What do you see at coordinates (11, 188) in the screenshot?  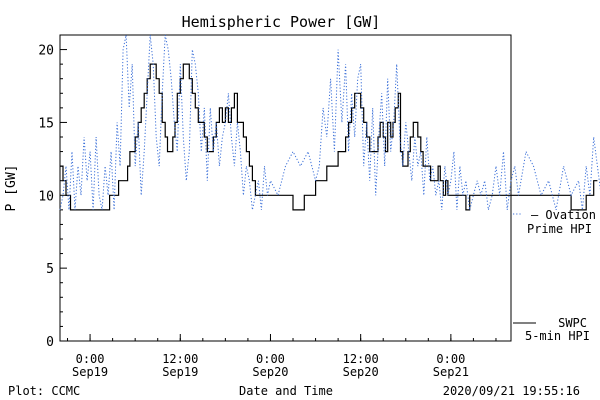 I see `y-axis-label: P [GW]` at bounding box center [11, 188].